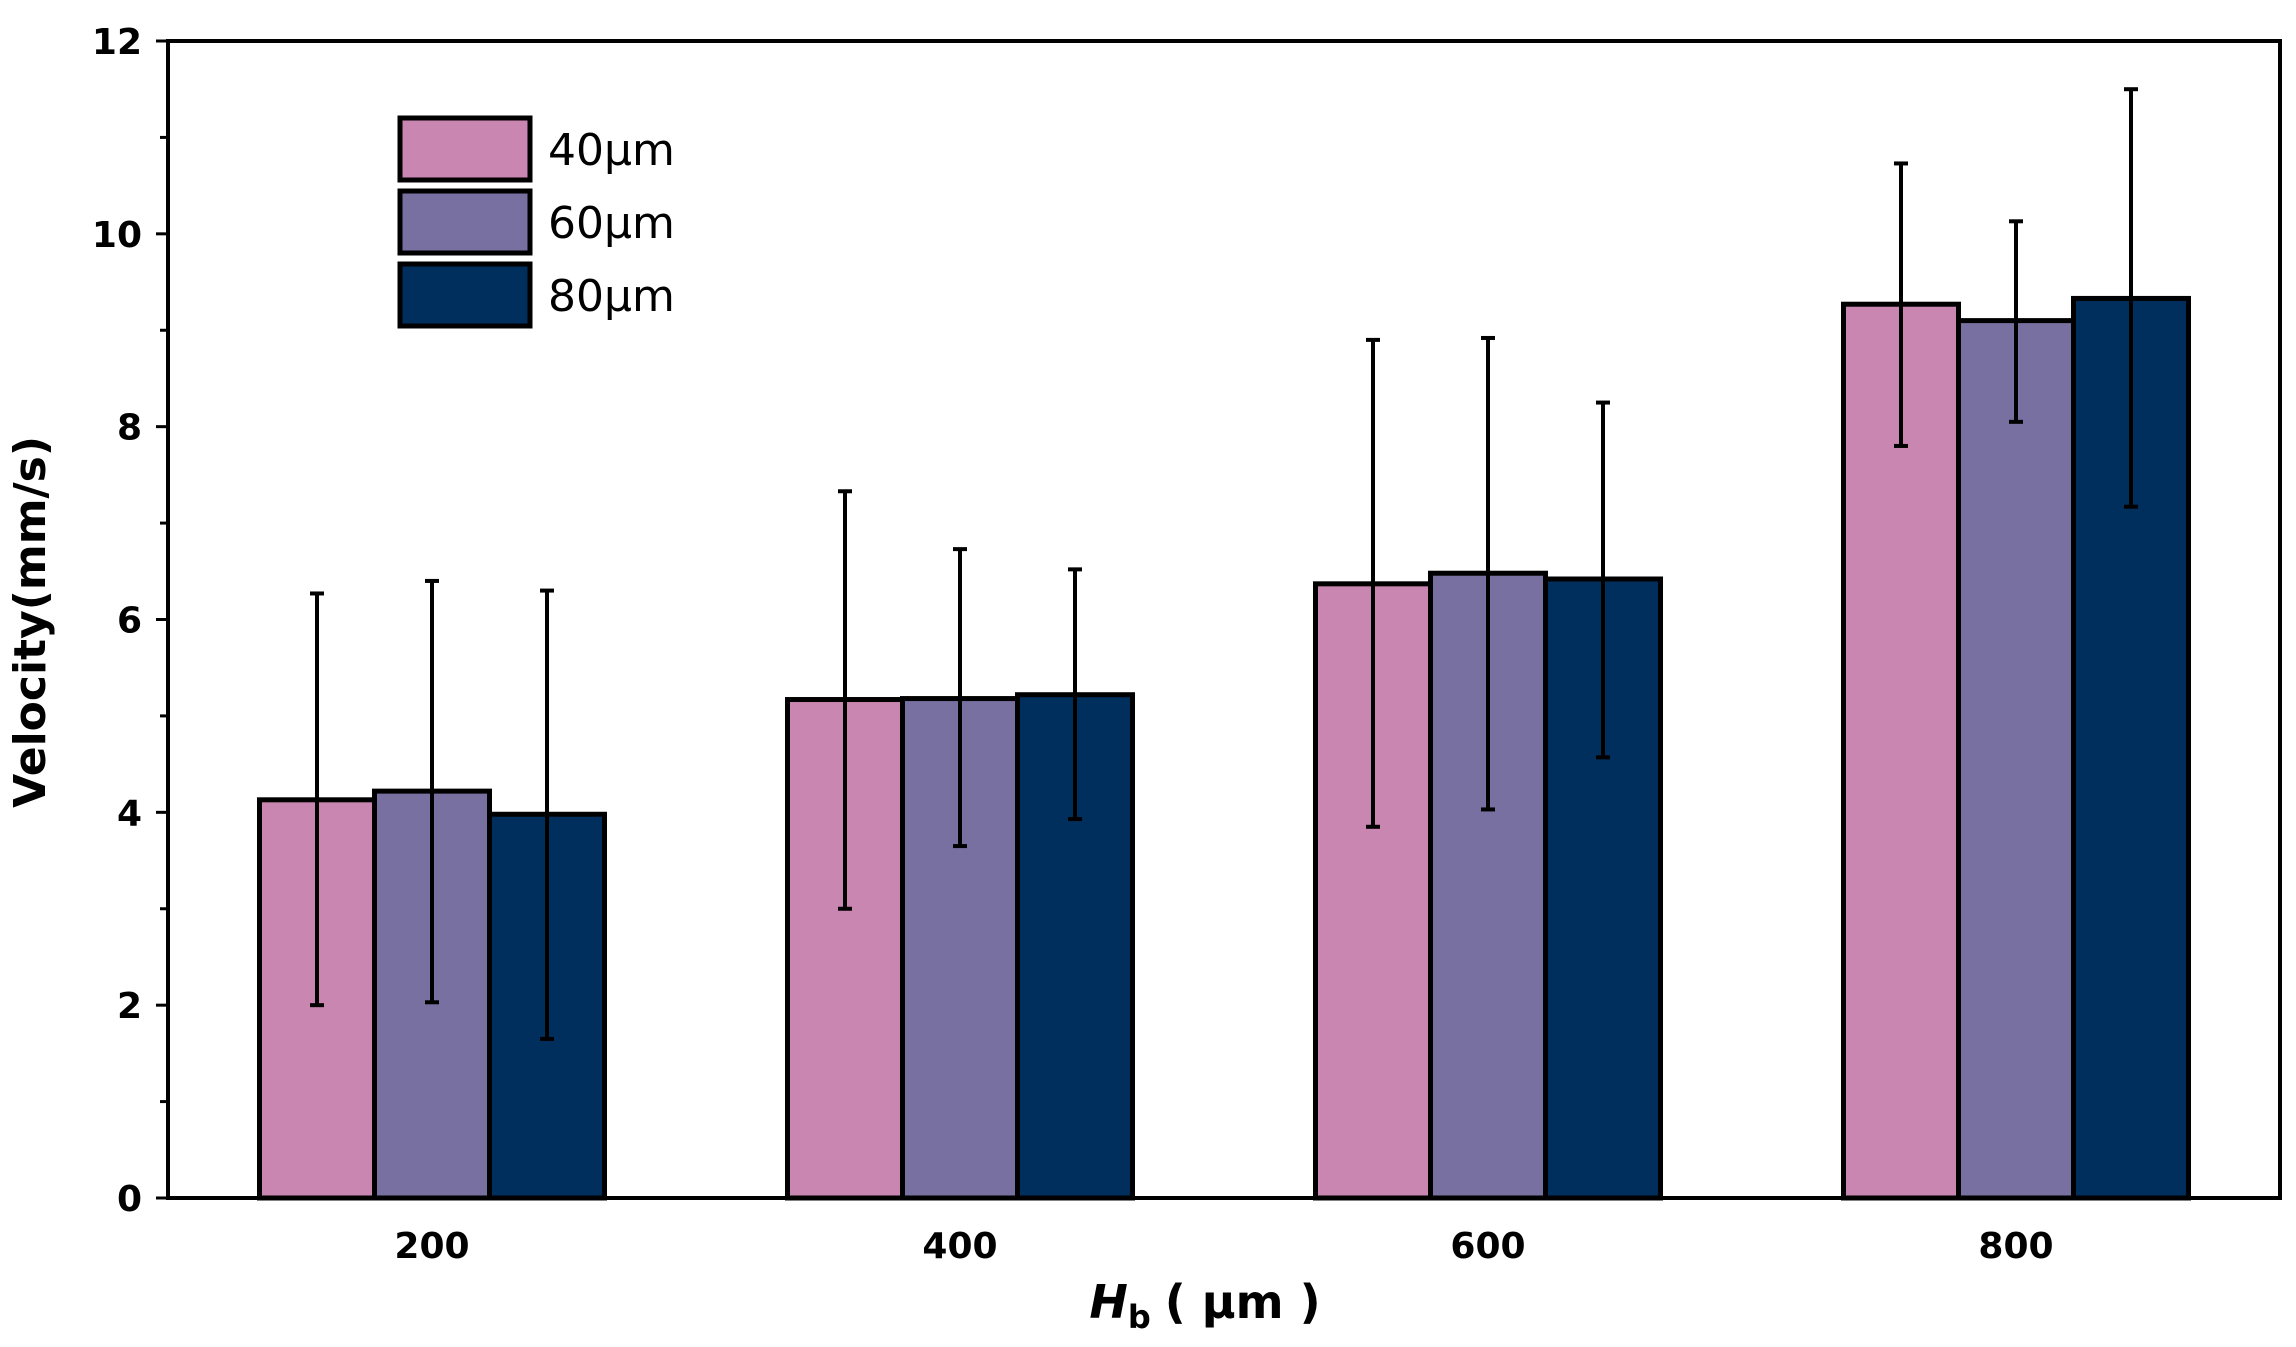  Describe the element at coordinates (611, 296) in the screenshot. I see `legend-label: 80μm` at that location.